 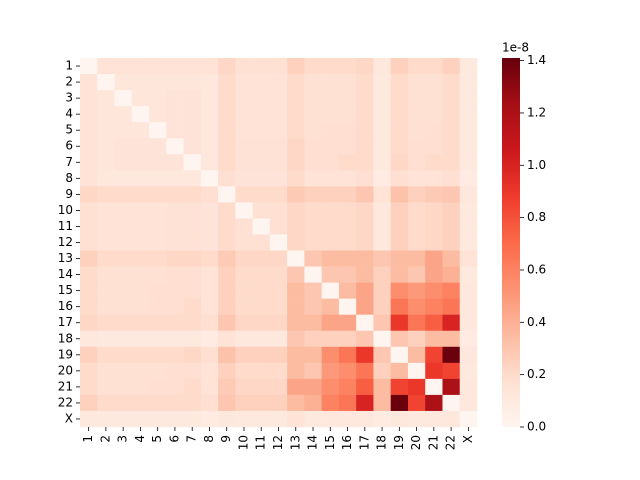 I want to click on colorbar-tick-label: 0.4, so click(x=536, y=322).